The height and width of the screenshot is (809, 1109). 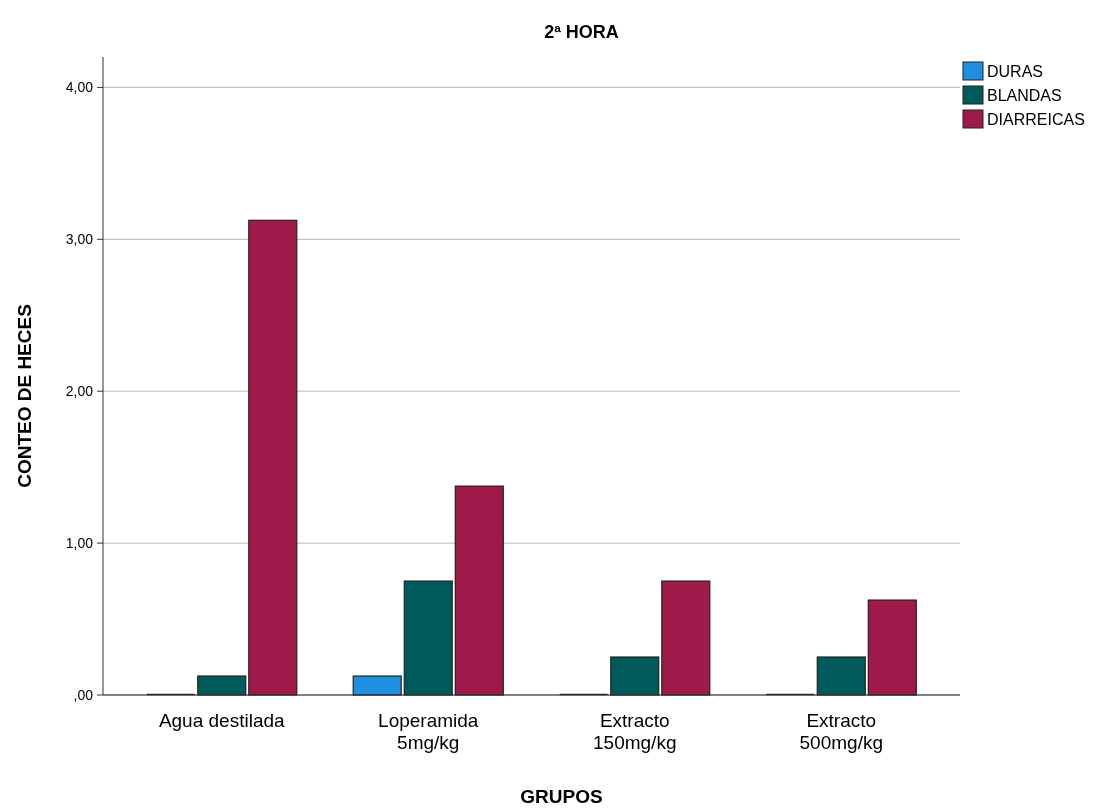 I want to click on x-tick-label: Extracto 150mg/kg, so click(x=635, y=731).